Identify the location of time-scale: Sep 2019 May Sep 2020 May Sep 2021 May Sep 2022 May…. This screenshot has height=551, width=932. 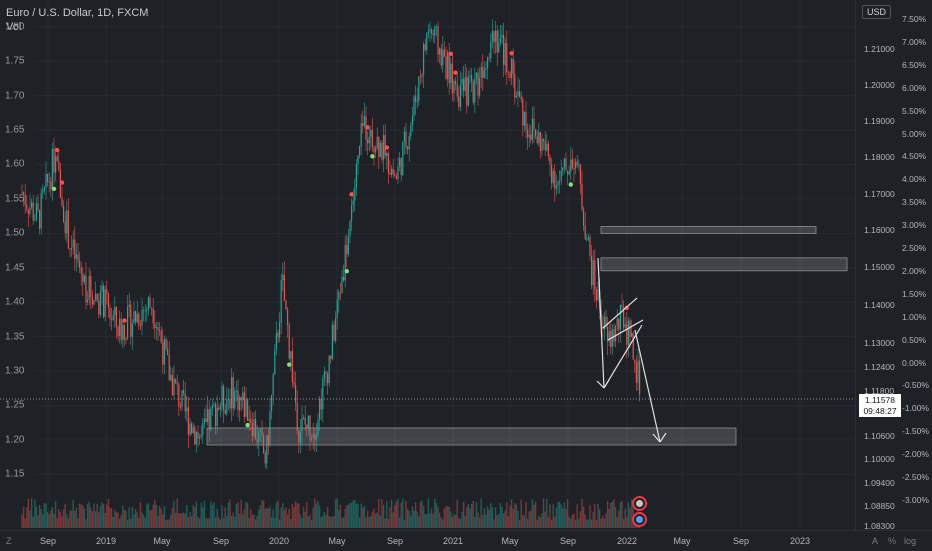
(466, 540).